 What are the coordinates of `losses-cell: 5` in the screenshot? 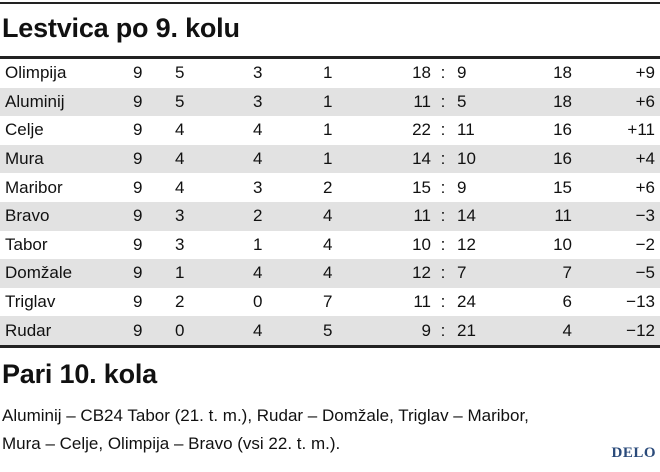 It's located at (353, 330).